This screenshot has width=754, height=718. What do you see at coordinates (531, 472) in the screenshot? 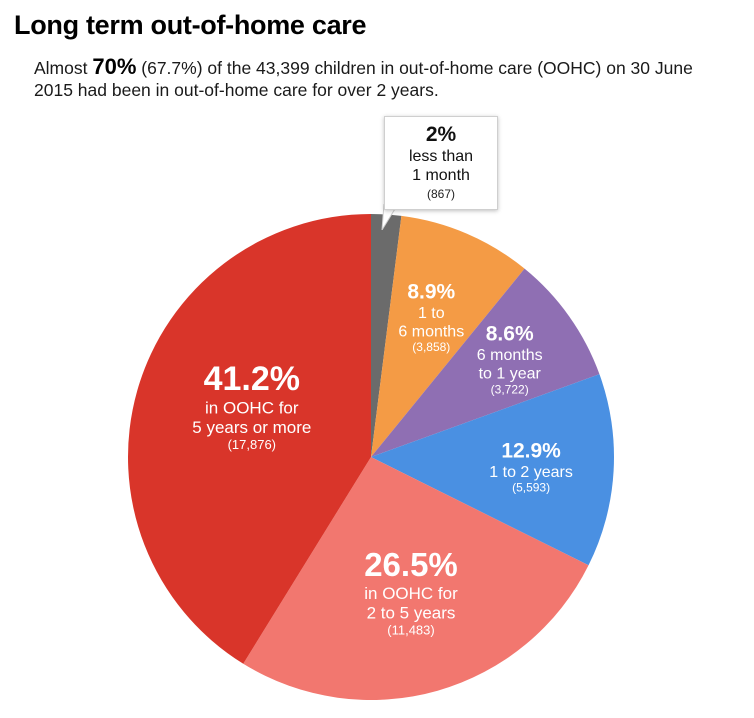
I see `slice-3-label-line-1: 1 to 2 years` at bounding box center [531, 472].